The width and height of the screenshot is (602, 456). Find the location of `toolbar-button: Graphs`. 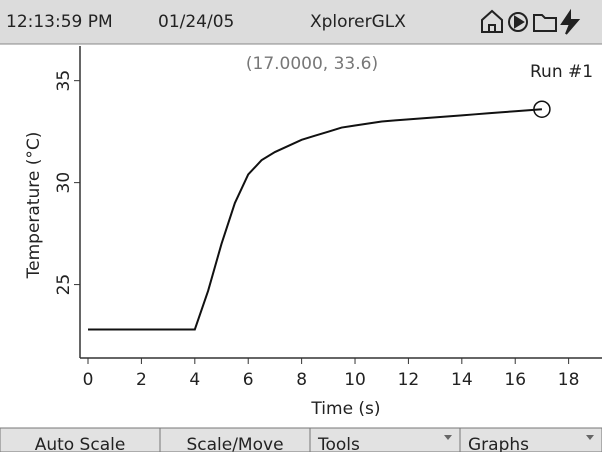

toolbar-button: Graphs is located at coordinates (530, 441).